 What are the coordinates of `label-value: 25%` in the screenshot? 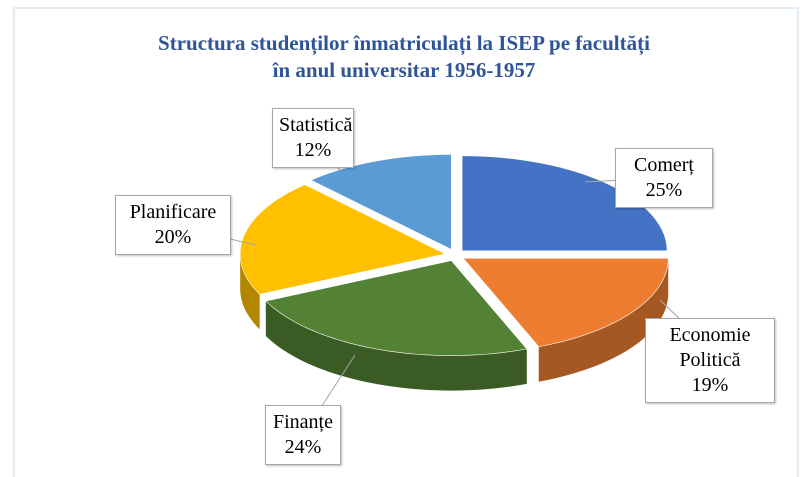 It's located at (664, 190).